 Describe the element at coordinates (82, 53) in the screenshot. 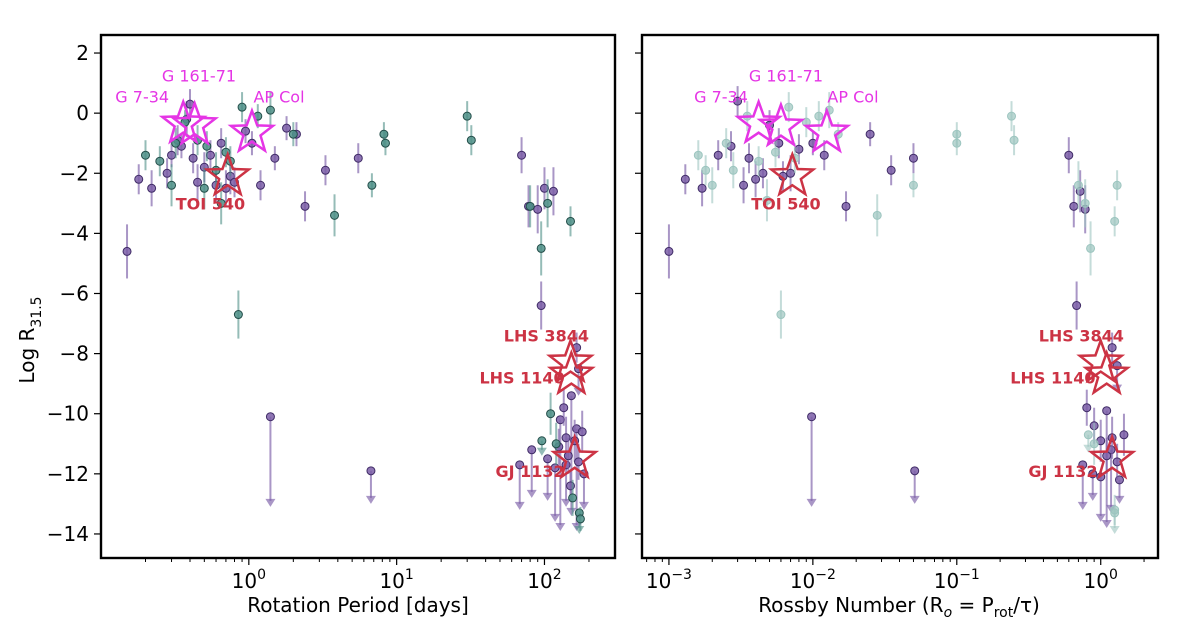

I see `y-tick-label: 2` at that location.